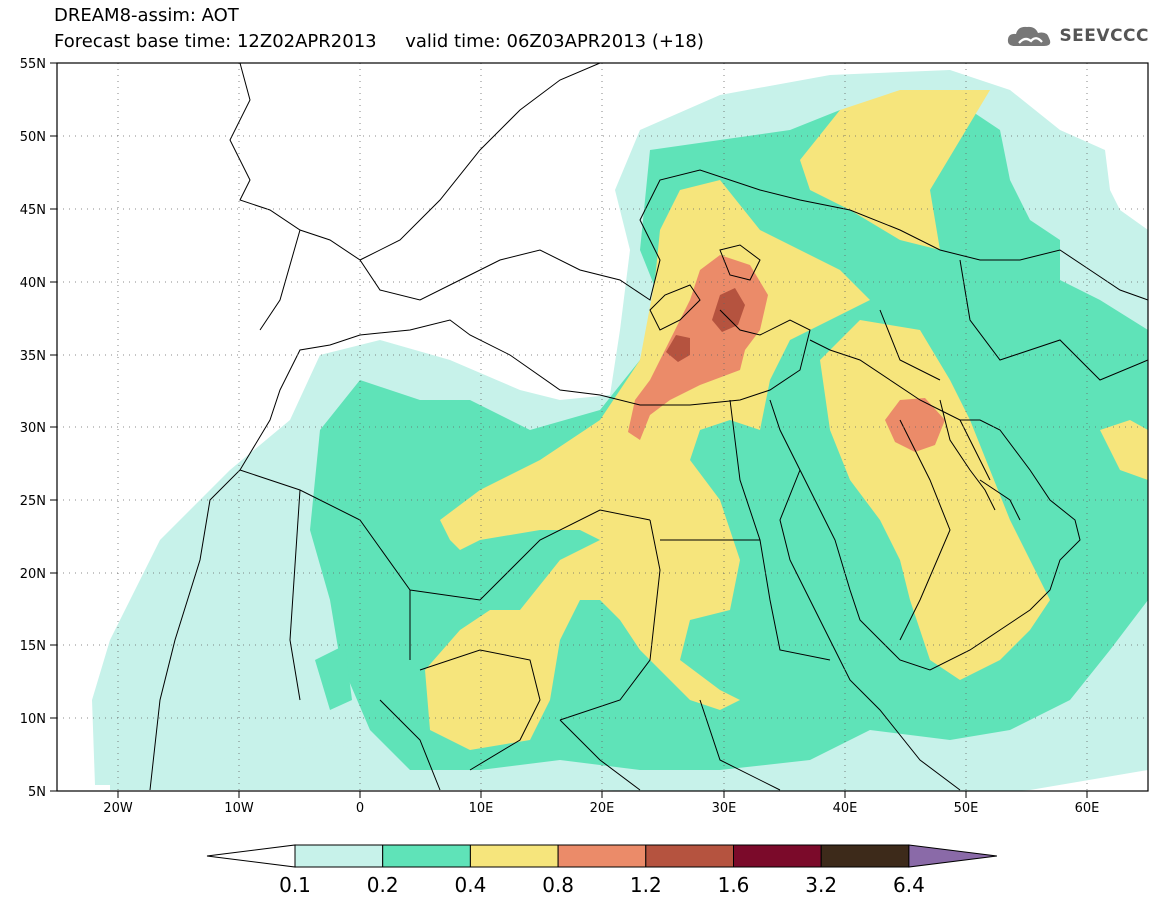  I want to click on lon-label: 20E, so click(602, 808).